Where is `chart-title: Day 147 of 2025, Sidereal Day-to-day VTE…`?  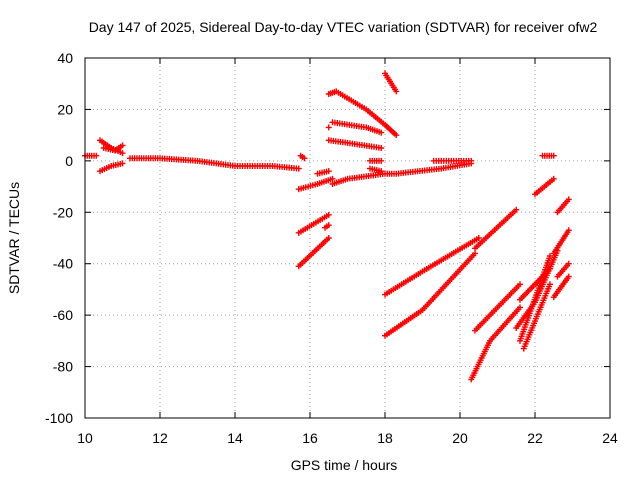 chart-title: Day 147 of 2025, Sidereal Day-to-day VTE… is located at coordinates (343, 27).